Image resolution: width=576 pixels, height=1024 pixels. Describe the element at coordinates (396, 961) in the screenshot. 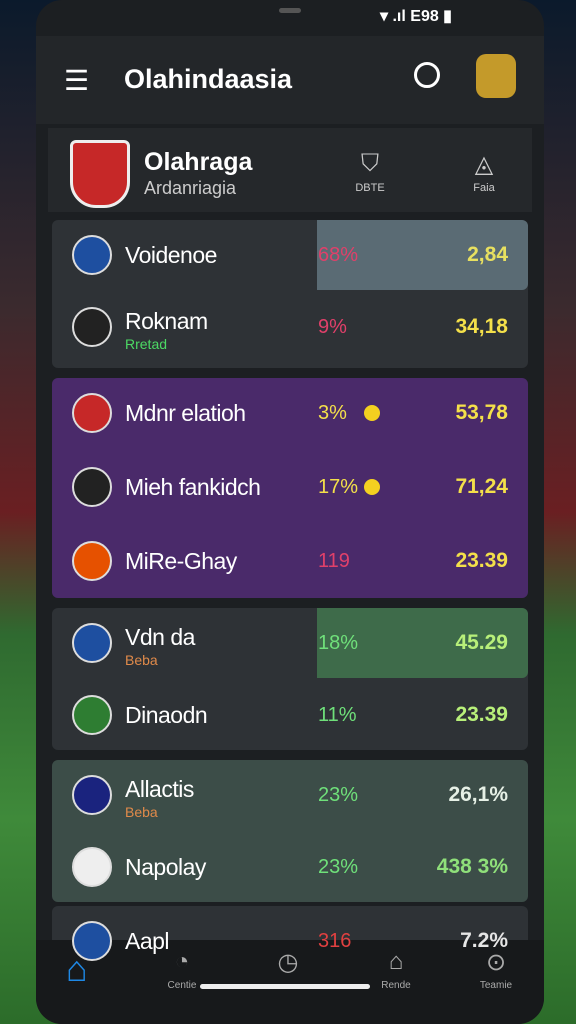

I see `nav-icon: ⌂` at that location.